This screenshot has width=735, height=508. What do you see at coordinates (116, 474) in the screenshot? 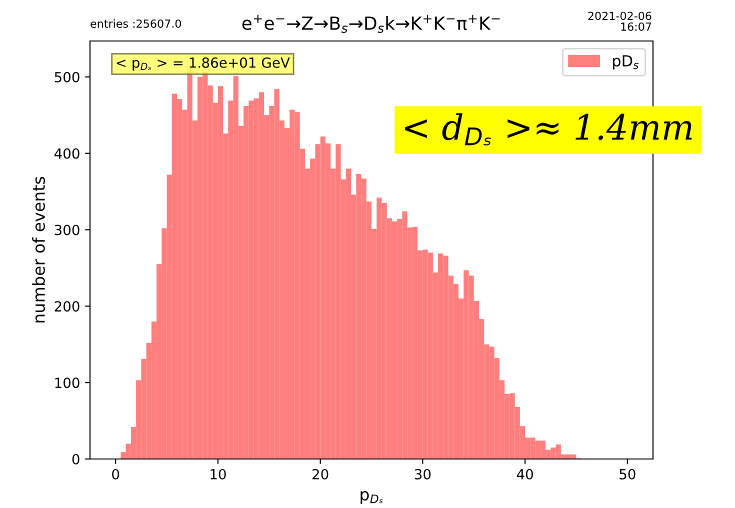
I see `x-tick-label: 0` at bounding box center [116, 474].